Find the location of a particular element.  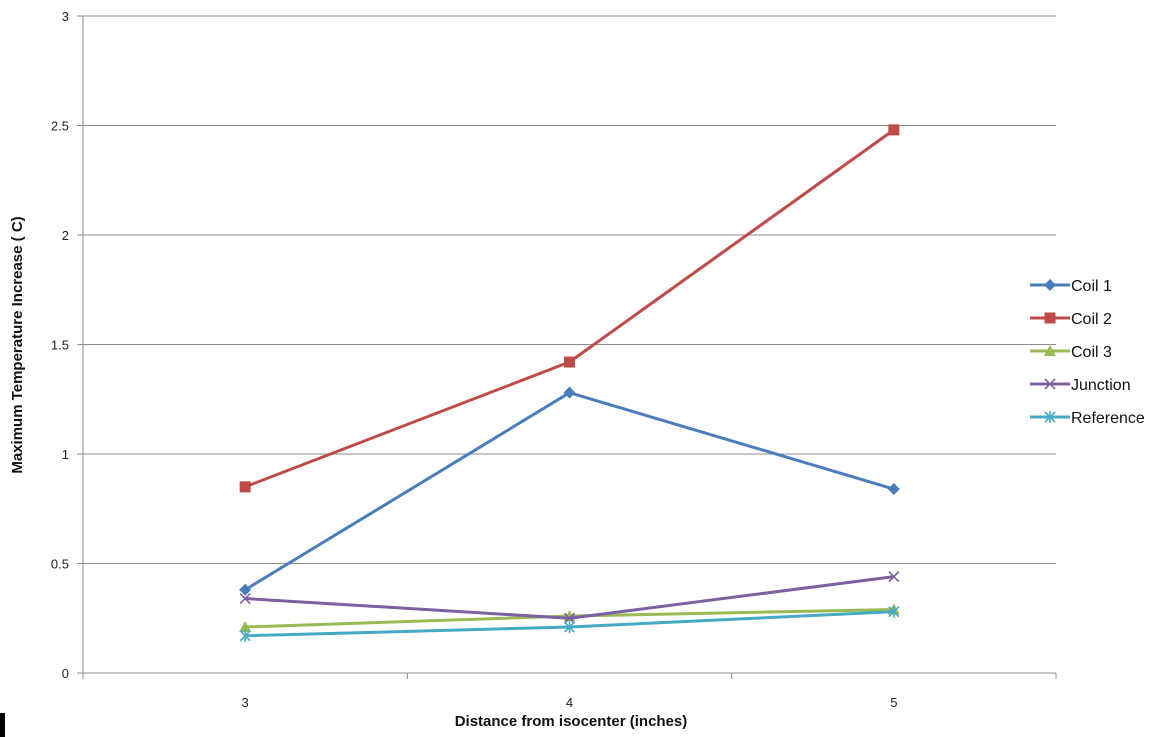

y-tick-label: 1.5 is located at coordinates (60, 345).